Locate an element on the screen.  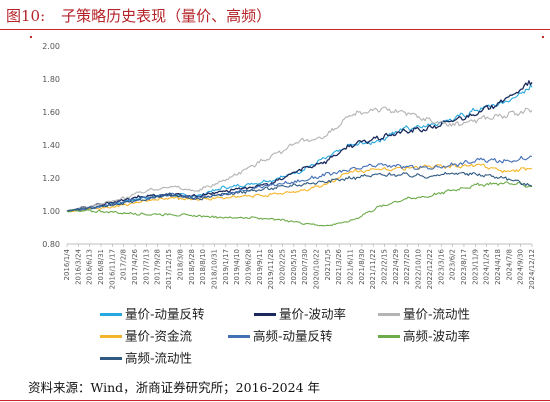
x-tick-label: 2016/1/4 is located at coordinates (67, 264).